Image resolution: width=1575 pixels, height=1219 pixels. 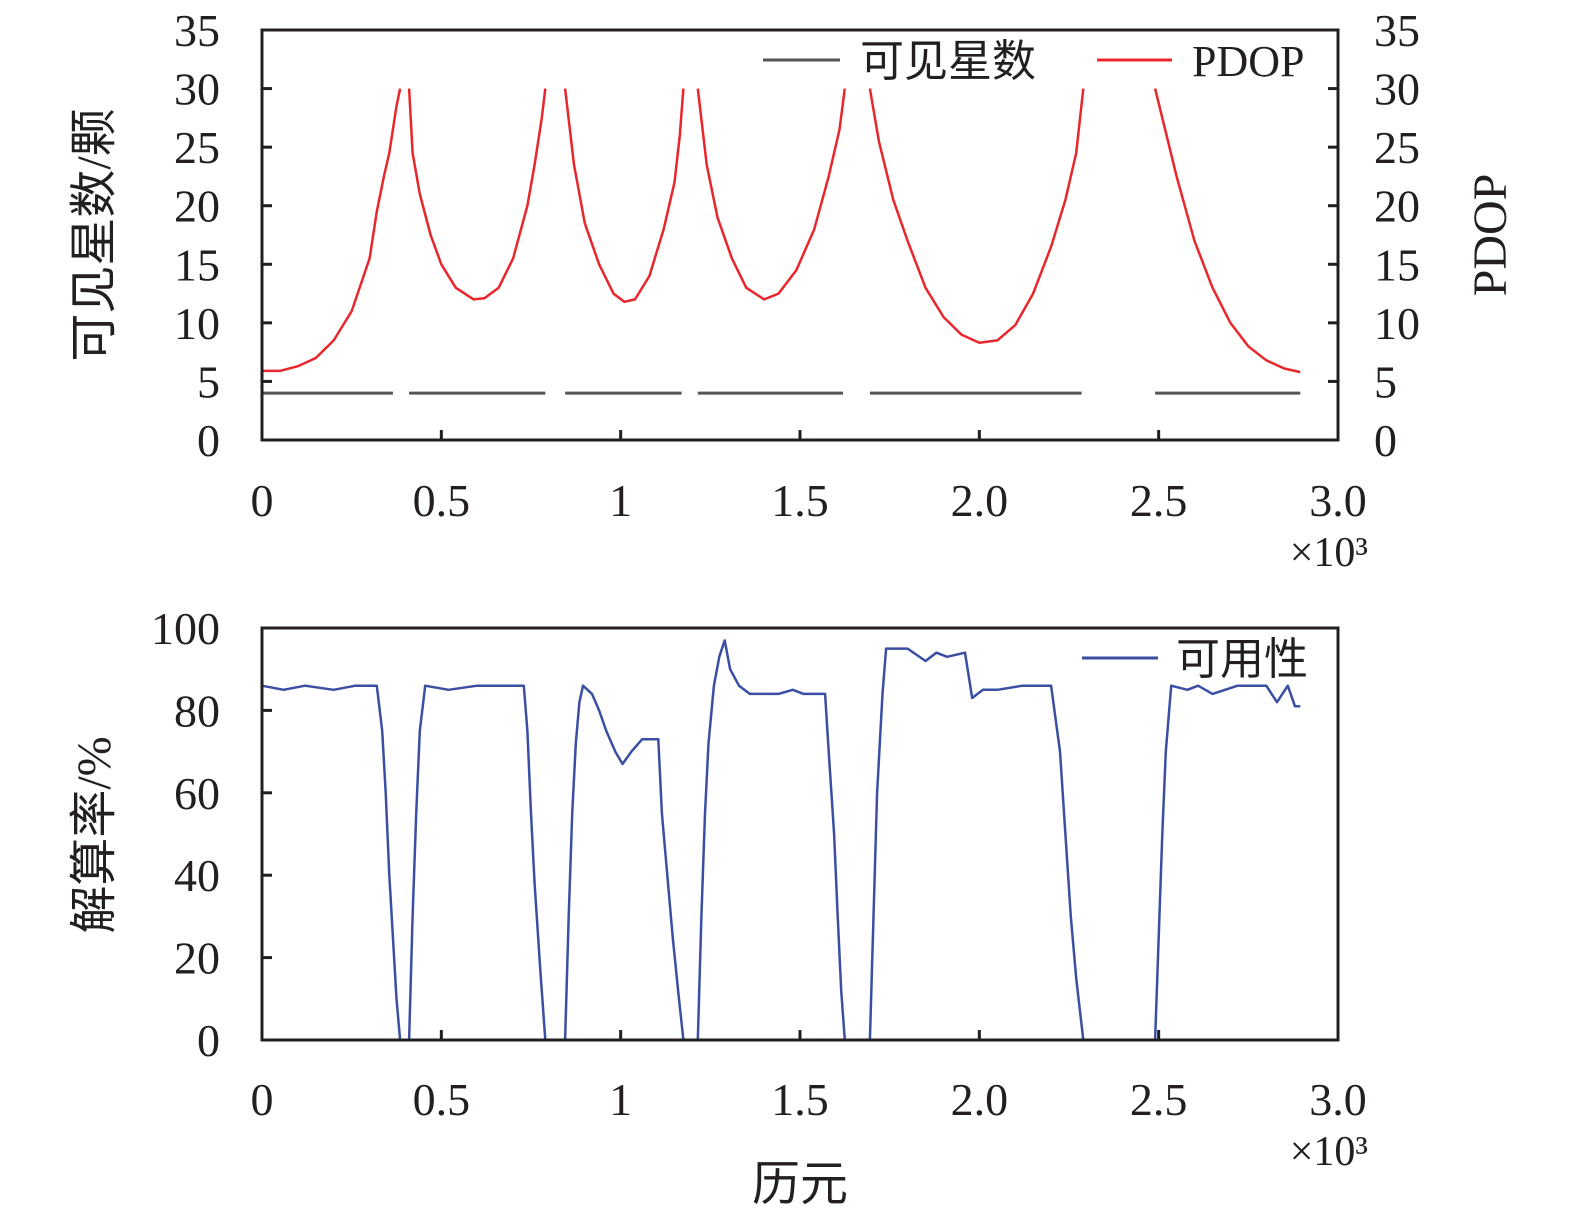 I want to click on bottom-y-tick-label: 20, so click(x=197, y=958).